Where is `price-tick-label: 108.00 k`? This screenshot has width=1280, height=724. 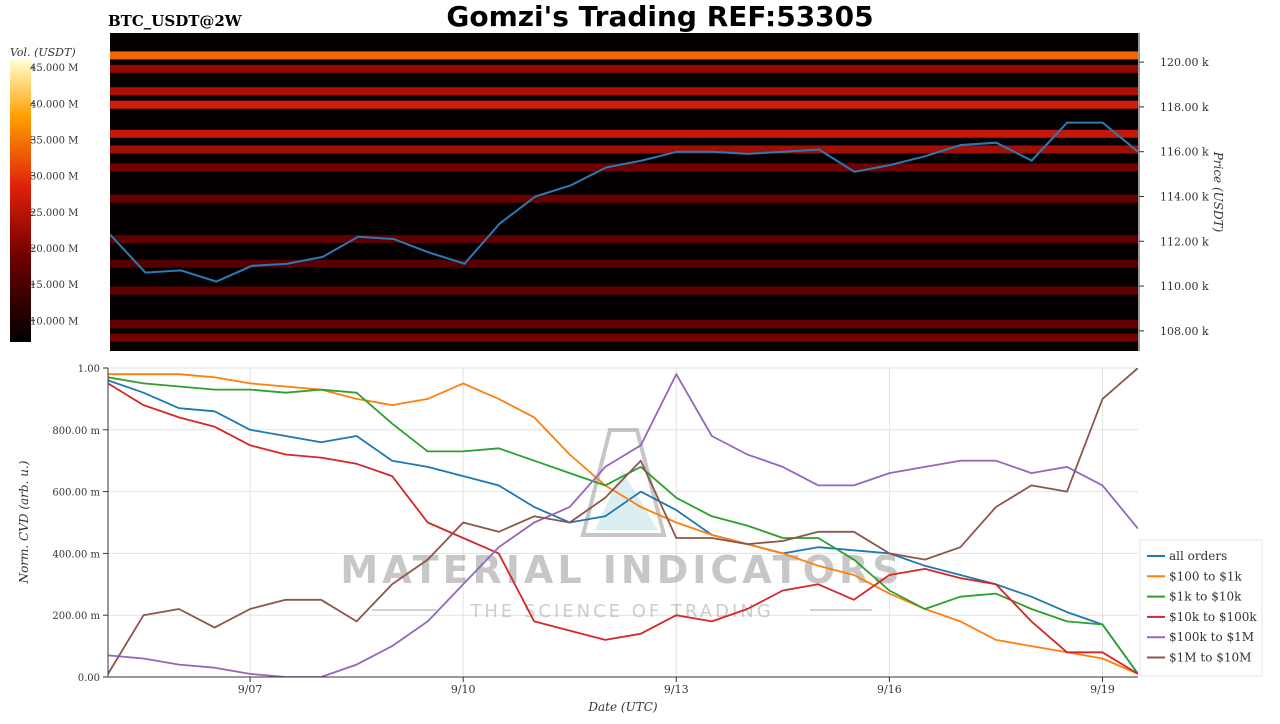 price-tick-label: 108.00 k is located at coordinates (1184, 331).